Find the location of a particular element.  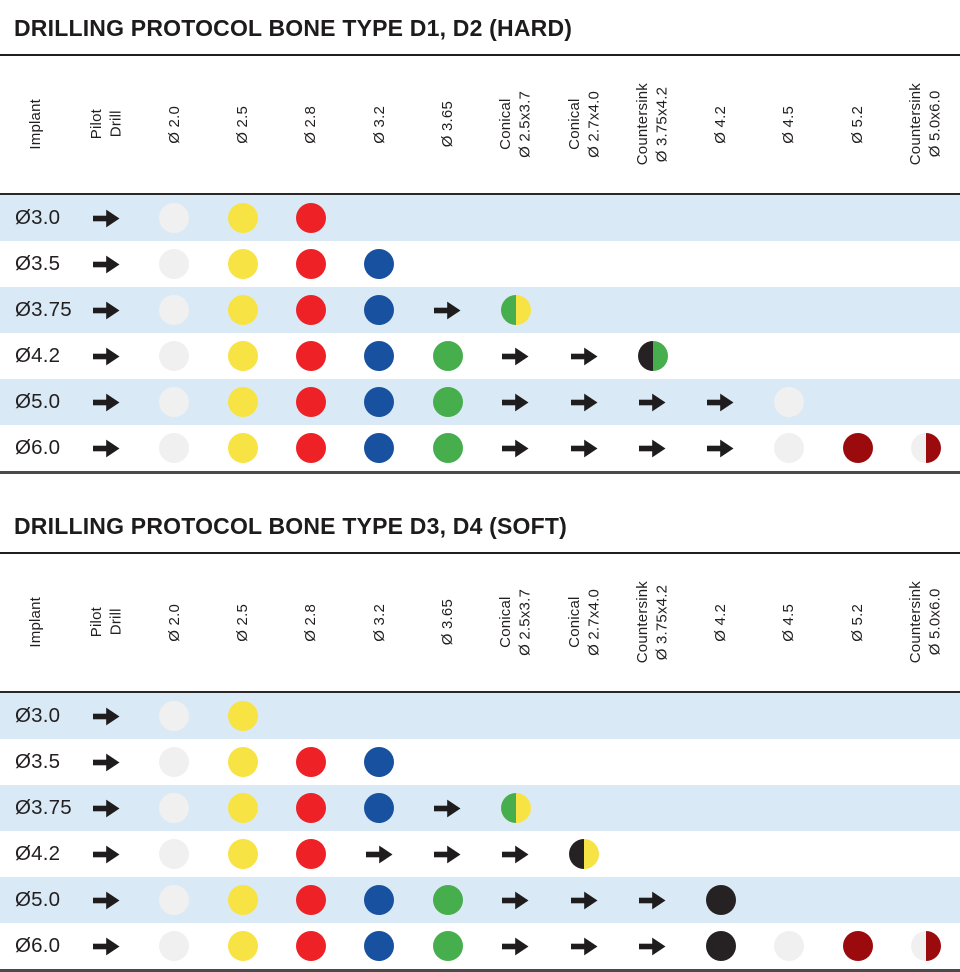

column-header: Conical Ø 2.7x4.0 is located at coordinates (584, 622).